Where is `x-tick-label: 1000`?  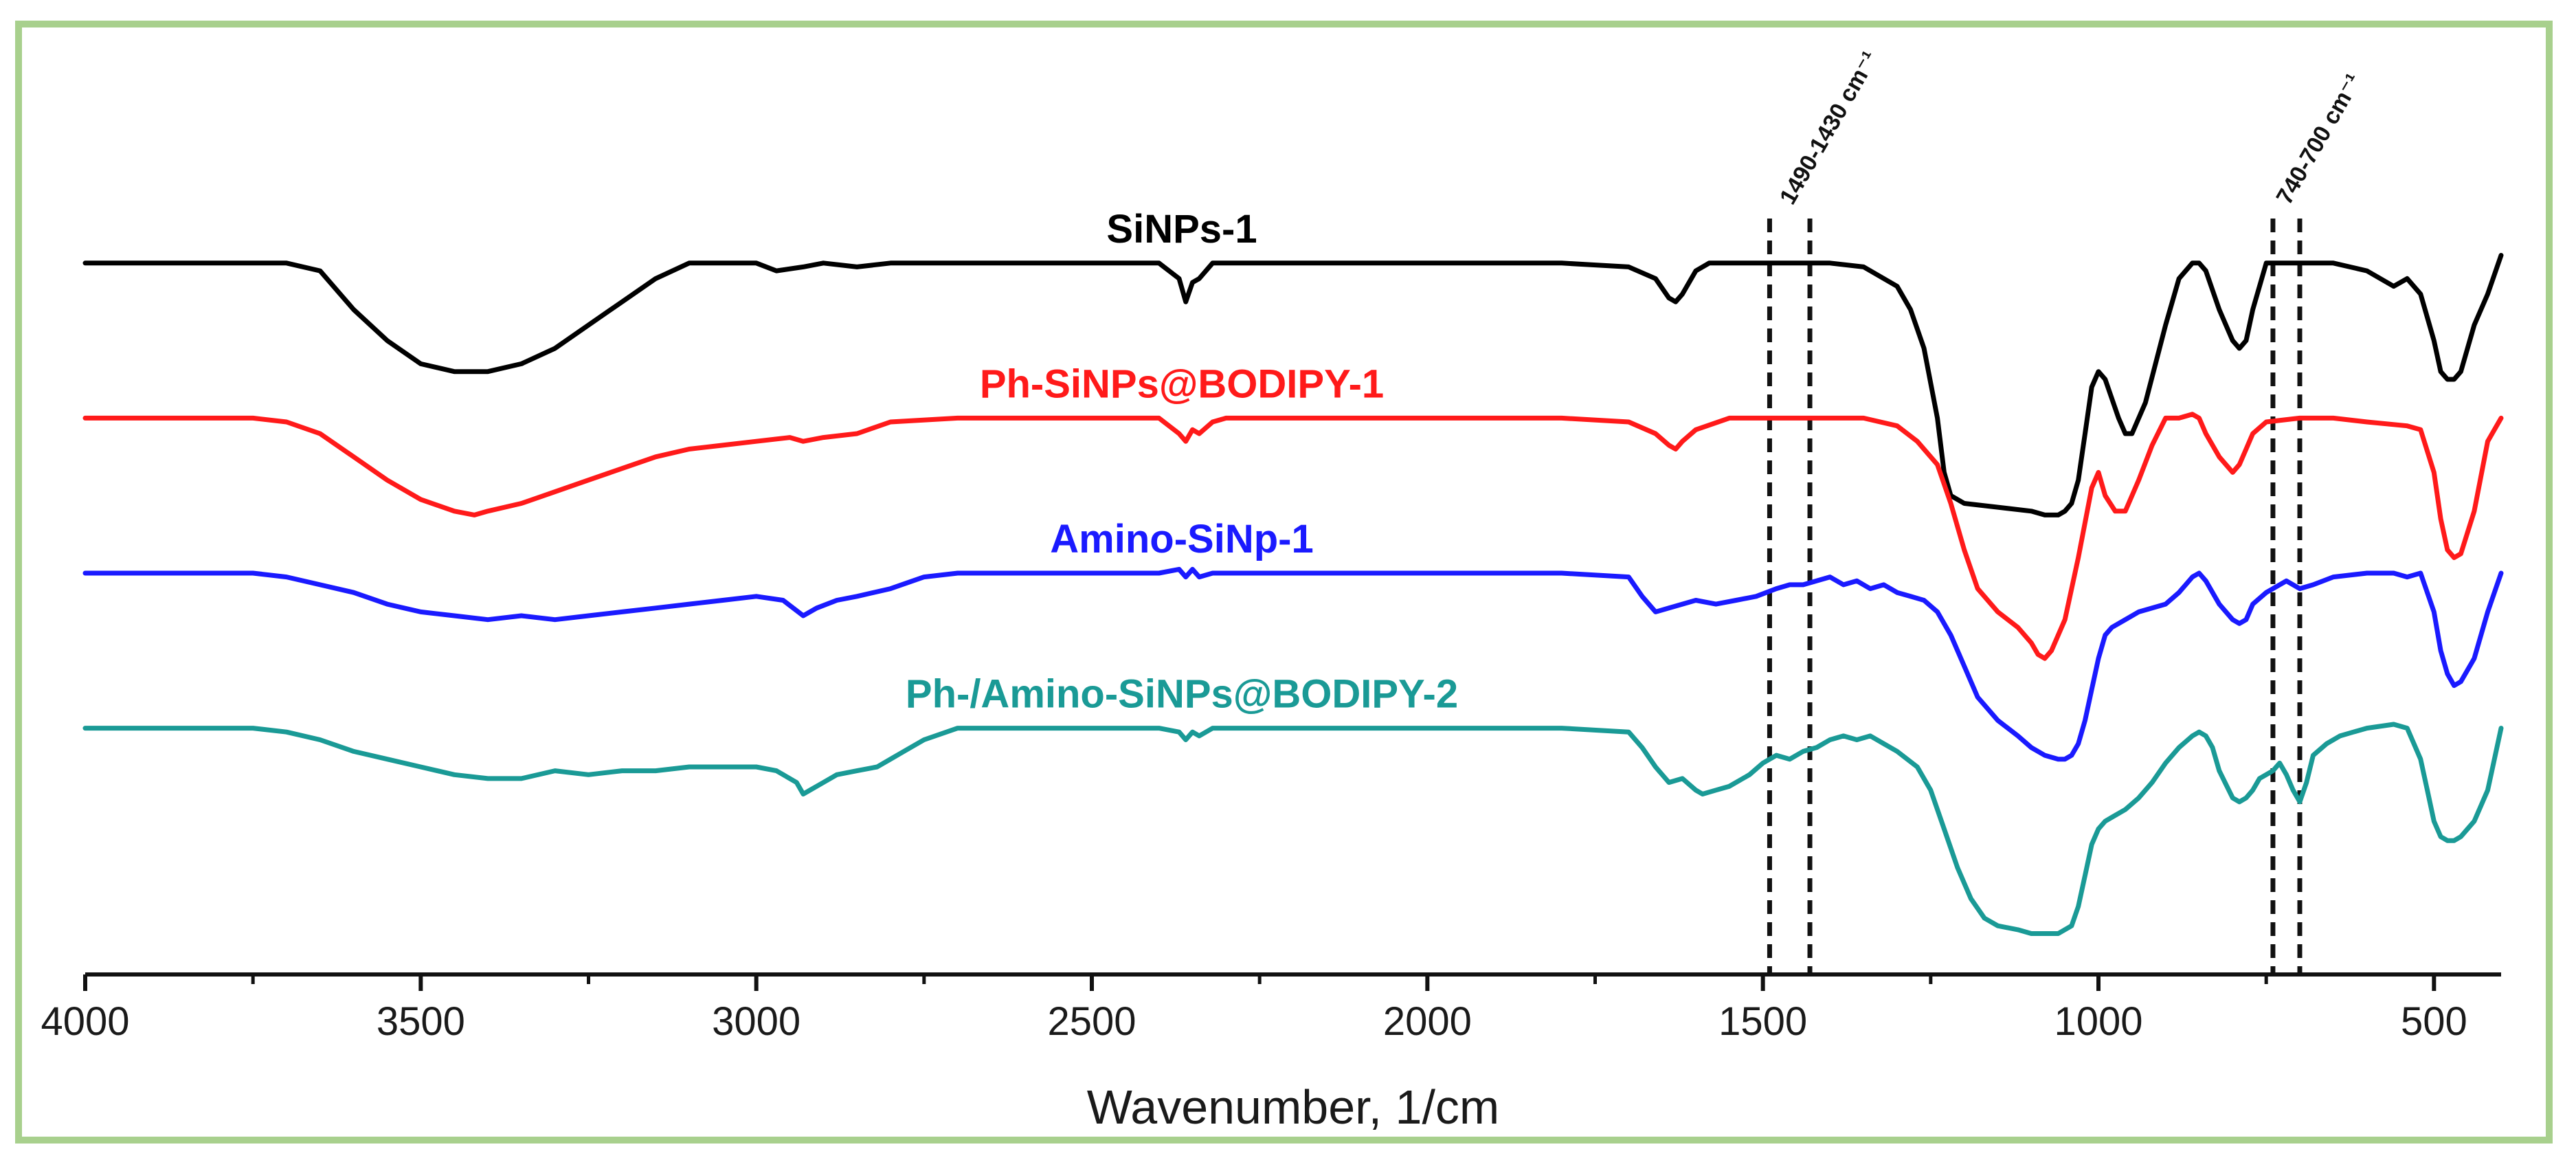
x-tick-label: 1000 is located at coordinates (2098, 1021).